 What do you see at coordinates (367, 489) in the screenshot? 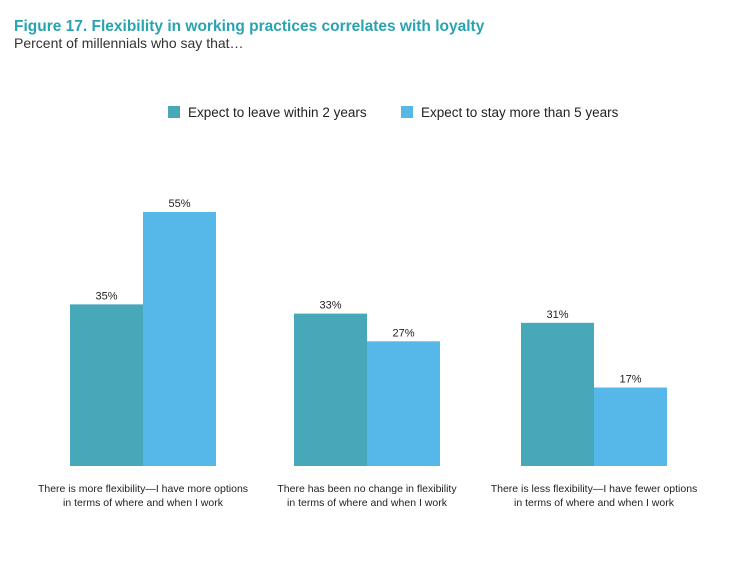
I see `category-label-line: There has been no change in flexibility` at bounding box center [367, 489].